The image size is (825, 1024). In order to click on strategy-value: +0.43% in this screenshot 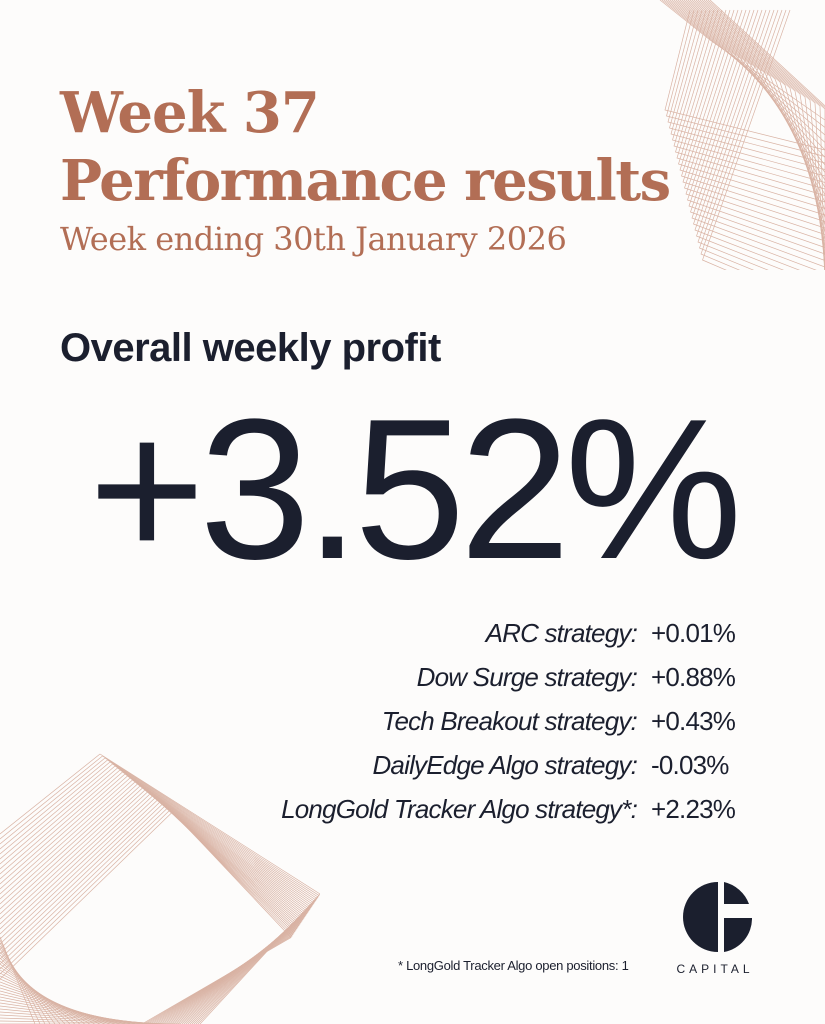, I will do `click(693, 721)`.